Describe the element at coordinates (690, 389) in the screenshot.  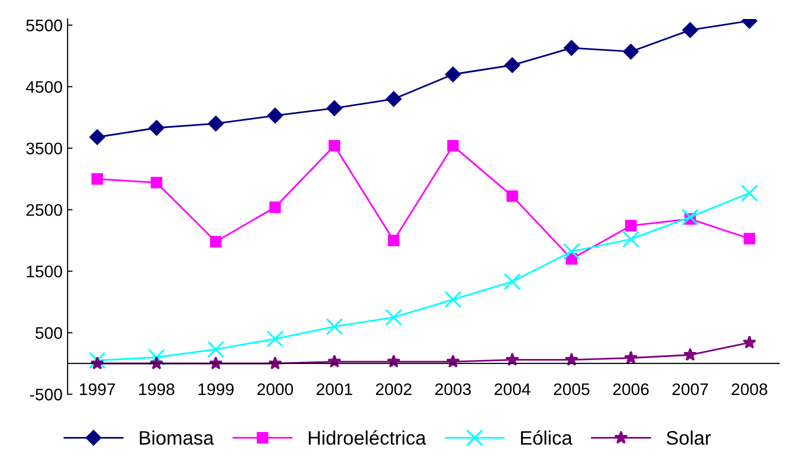
I see `x-tick-label: 2007` at that location.